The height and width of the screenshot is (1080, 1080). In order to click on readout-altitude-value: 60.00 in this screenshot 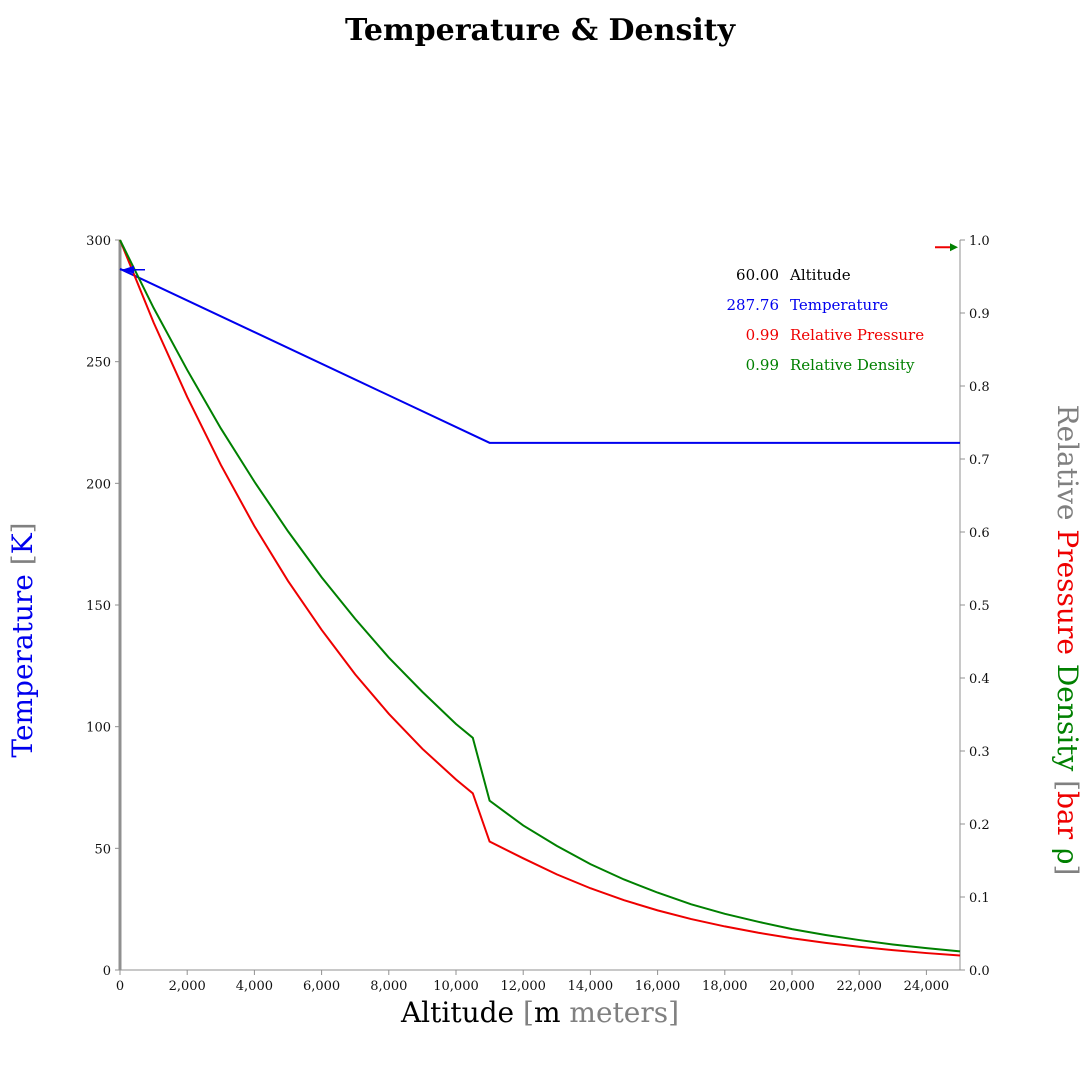, I will do `click(757, 275)`.